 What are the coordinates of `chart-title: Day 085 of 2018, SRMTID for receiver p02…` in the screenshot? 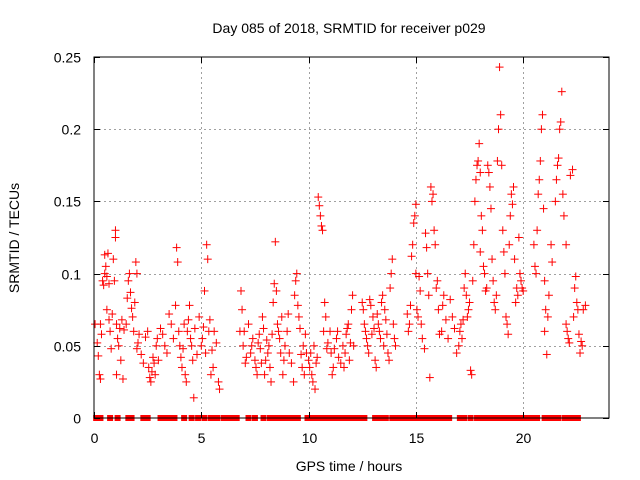 It's located at (348, 28).